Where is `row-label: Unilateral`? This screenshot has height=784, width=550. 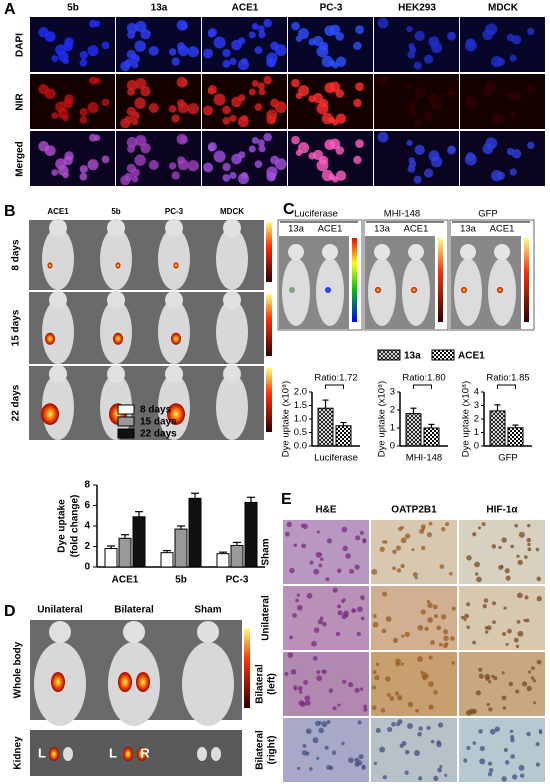
row-label: Unilateral is located at coordinates (266, 618).